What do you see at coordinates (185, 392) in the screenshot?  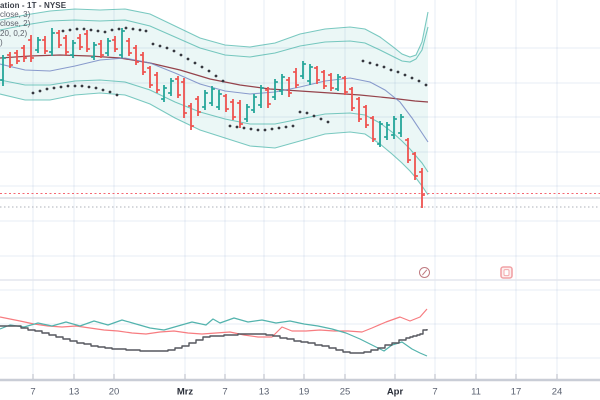 I see `time-axis-label: Mrz` at bounding box center [185, 392].